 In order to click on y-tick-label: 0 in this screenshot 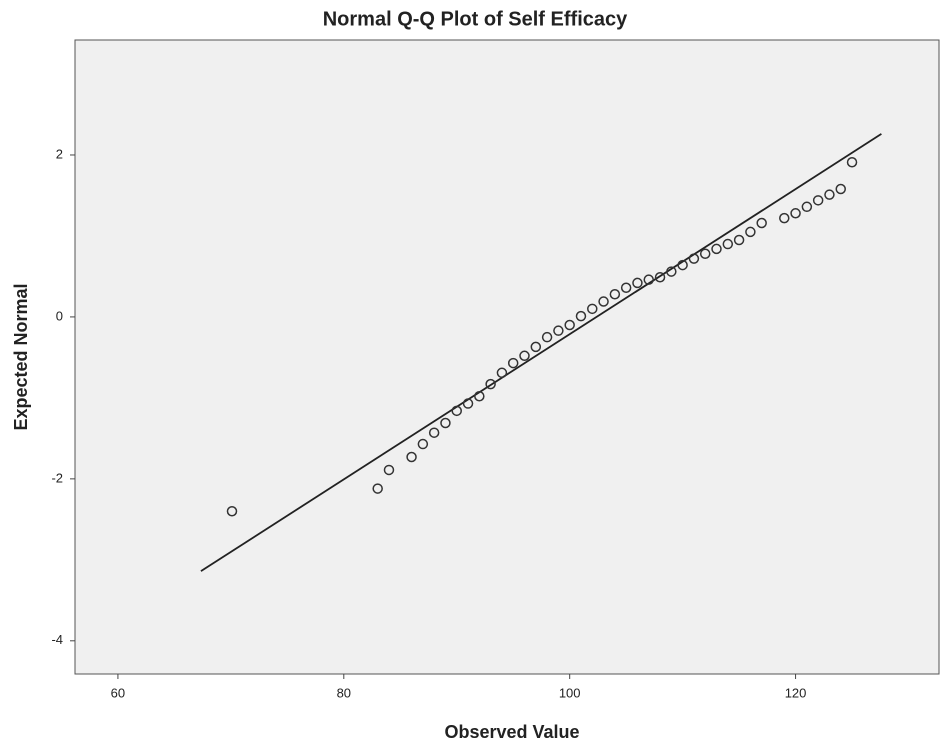, I will do `click(59, 315)`.